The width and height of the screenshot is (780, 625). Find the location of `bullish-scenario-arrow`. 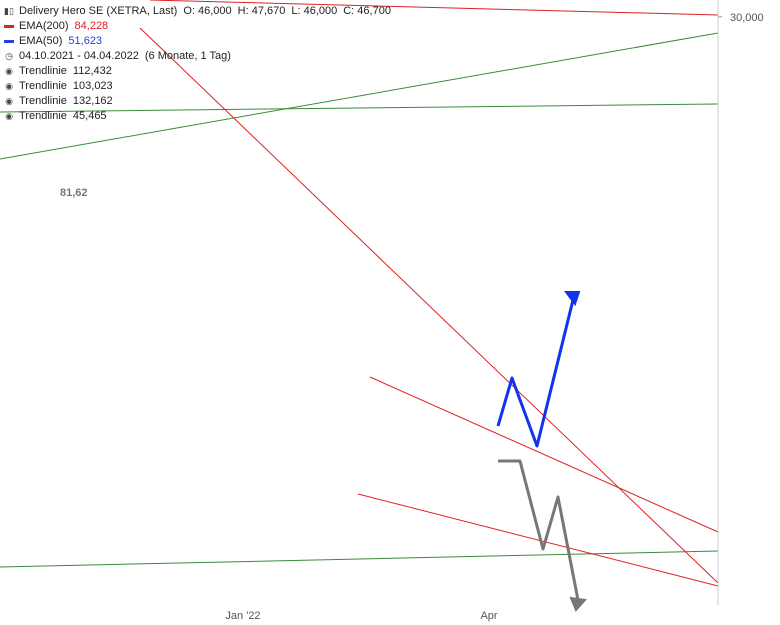

bullish-scenario-arrow is located at coordinates (535, 373).